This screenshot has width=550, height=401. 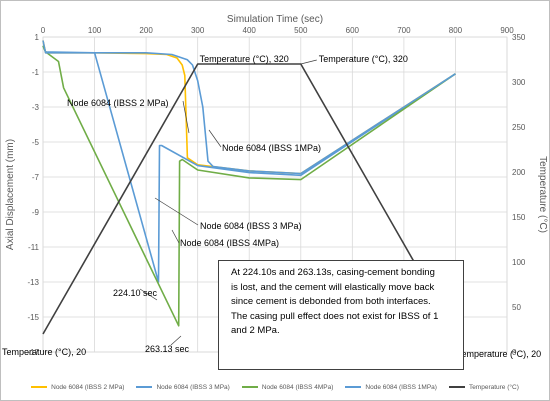 I want to click on note-line: and 2 MPa., so click(x=255, y=330).